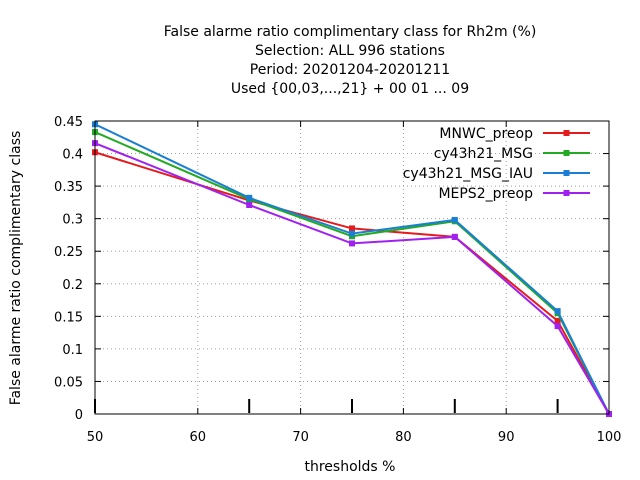 The height and width of the screenshot is (480, 640). What do you see at coordinates (483, 154) in the screenshot?
I see `legend-label: cy43h21_MSG` at bounding box center [483, 154].